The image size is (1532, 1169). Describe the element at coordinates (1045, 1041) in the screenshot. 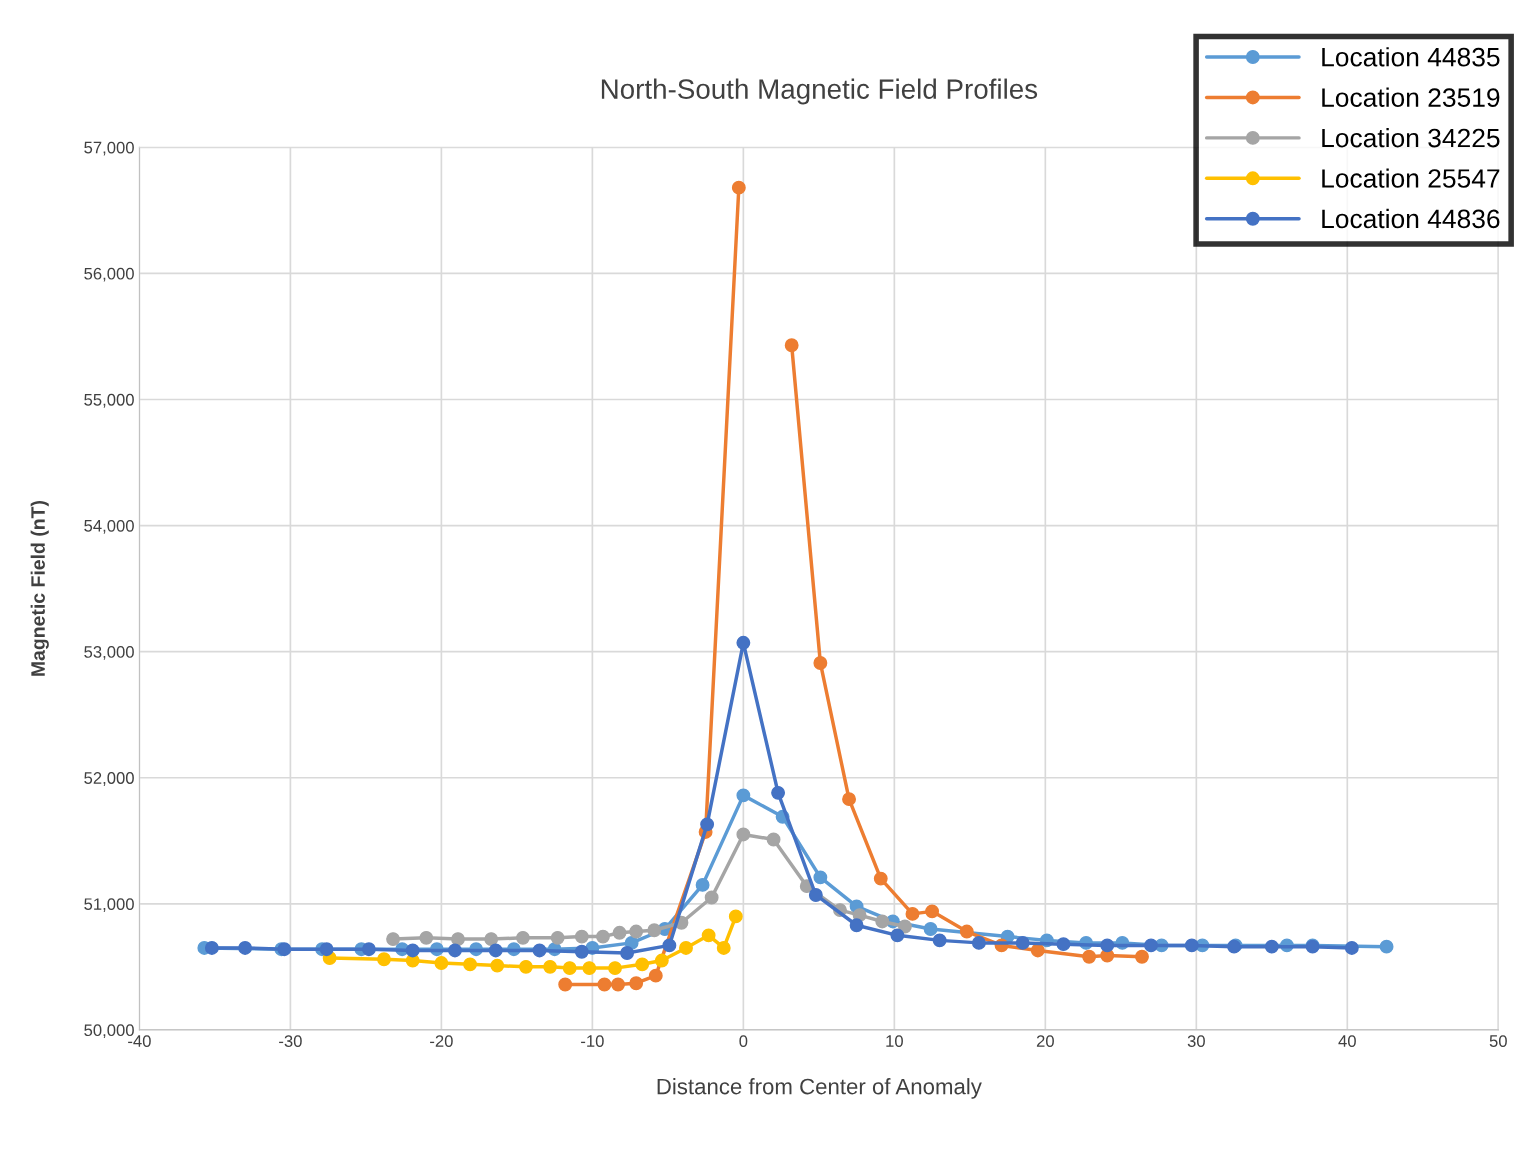

I see `x-tick-label: 20` at that location.